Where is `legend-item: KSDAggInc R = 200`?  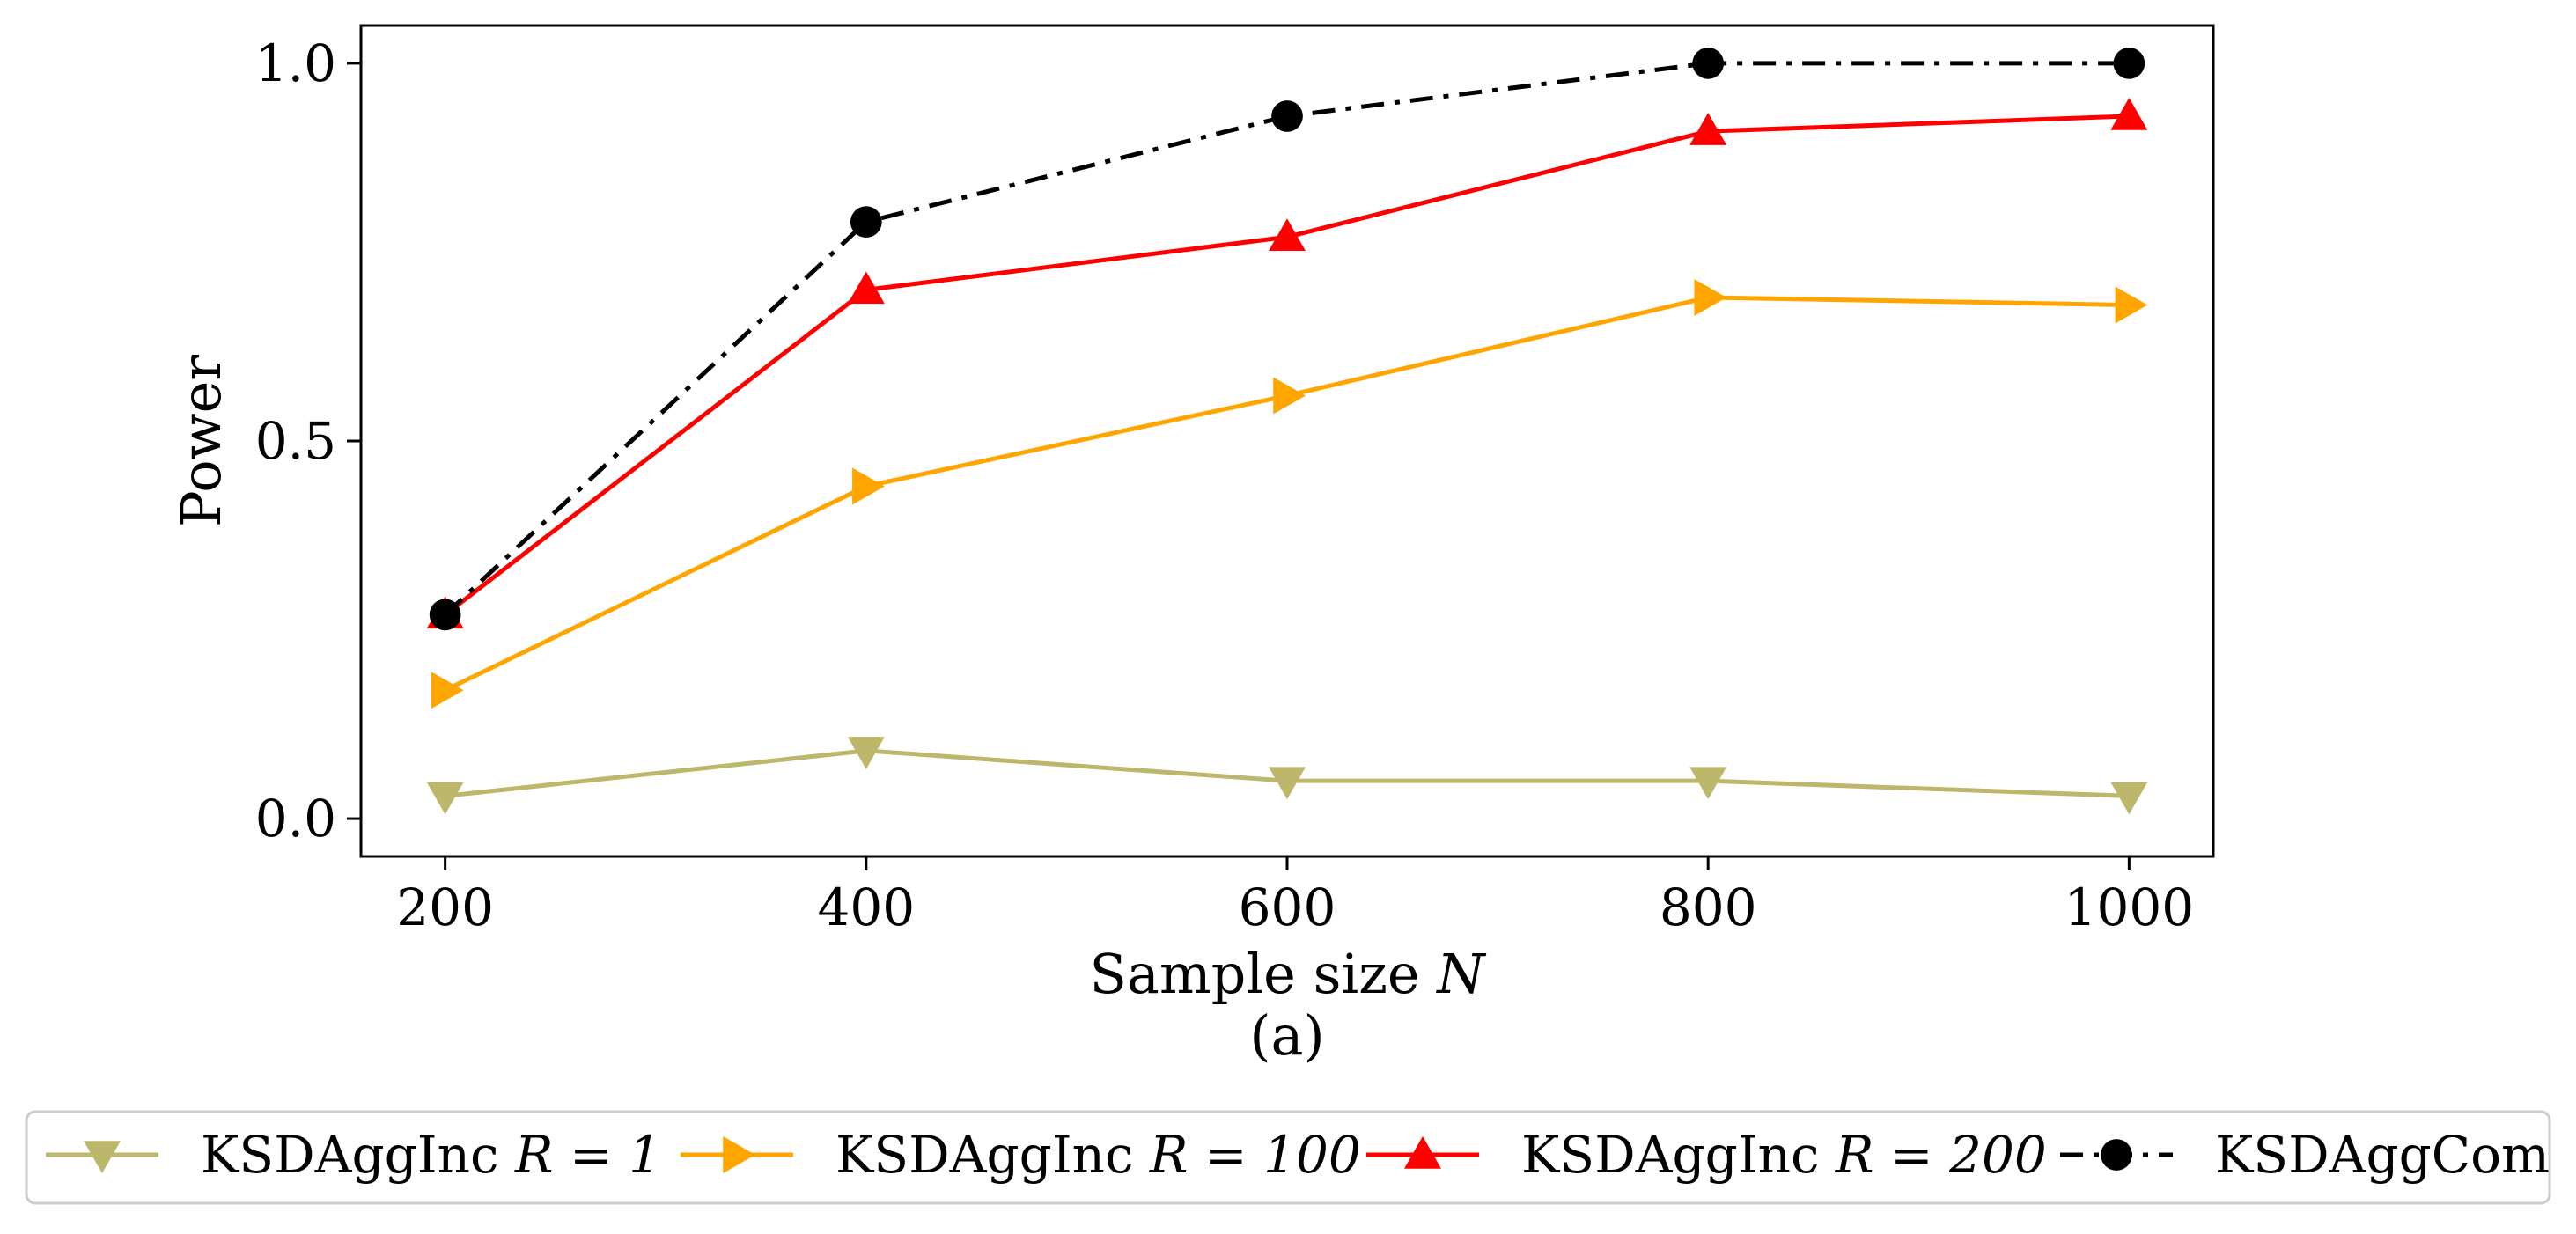 legend-item: KSDAggInc R = 200 is located at coordinates (1706, 1155).